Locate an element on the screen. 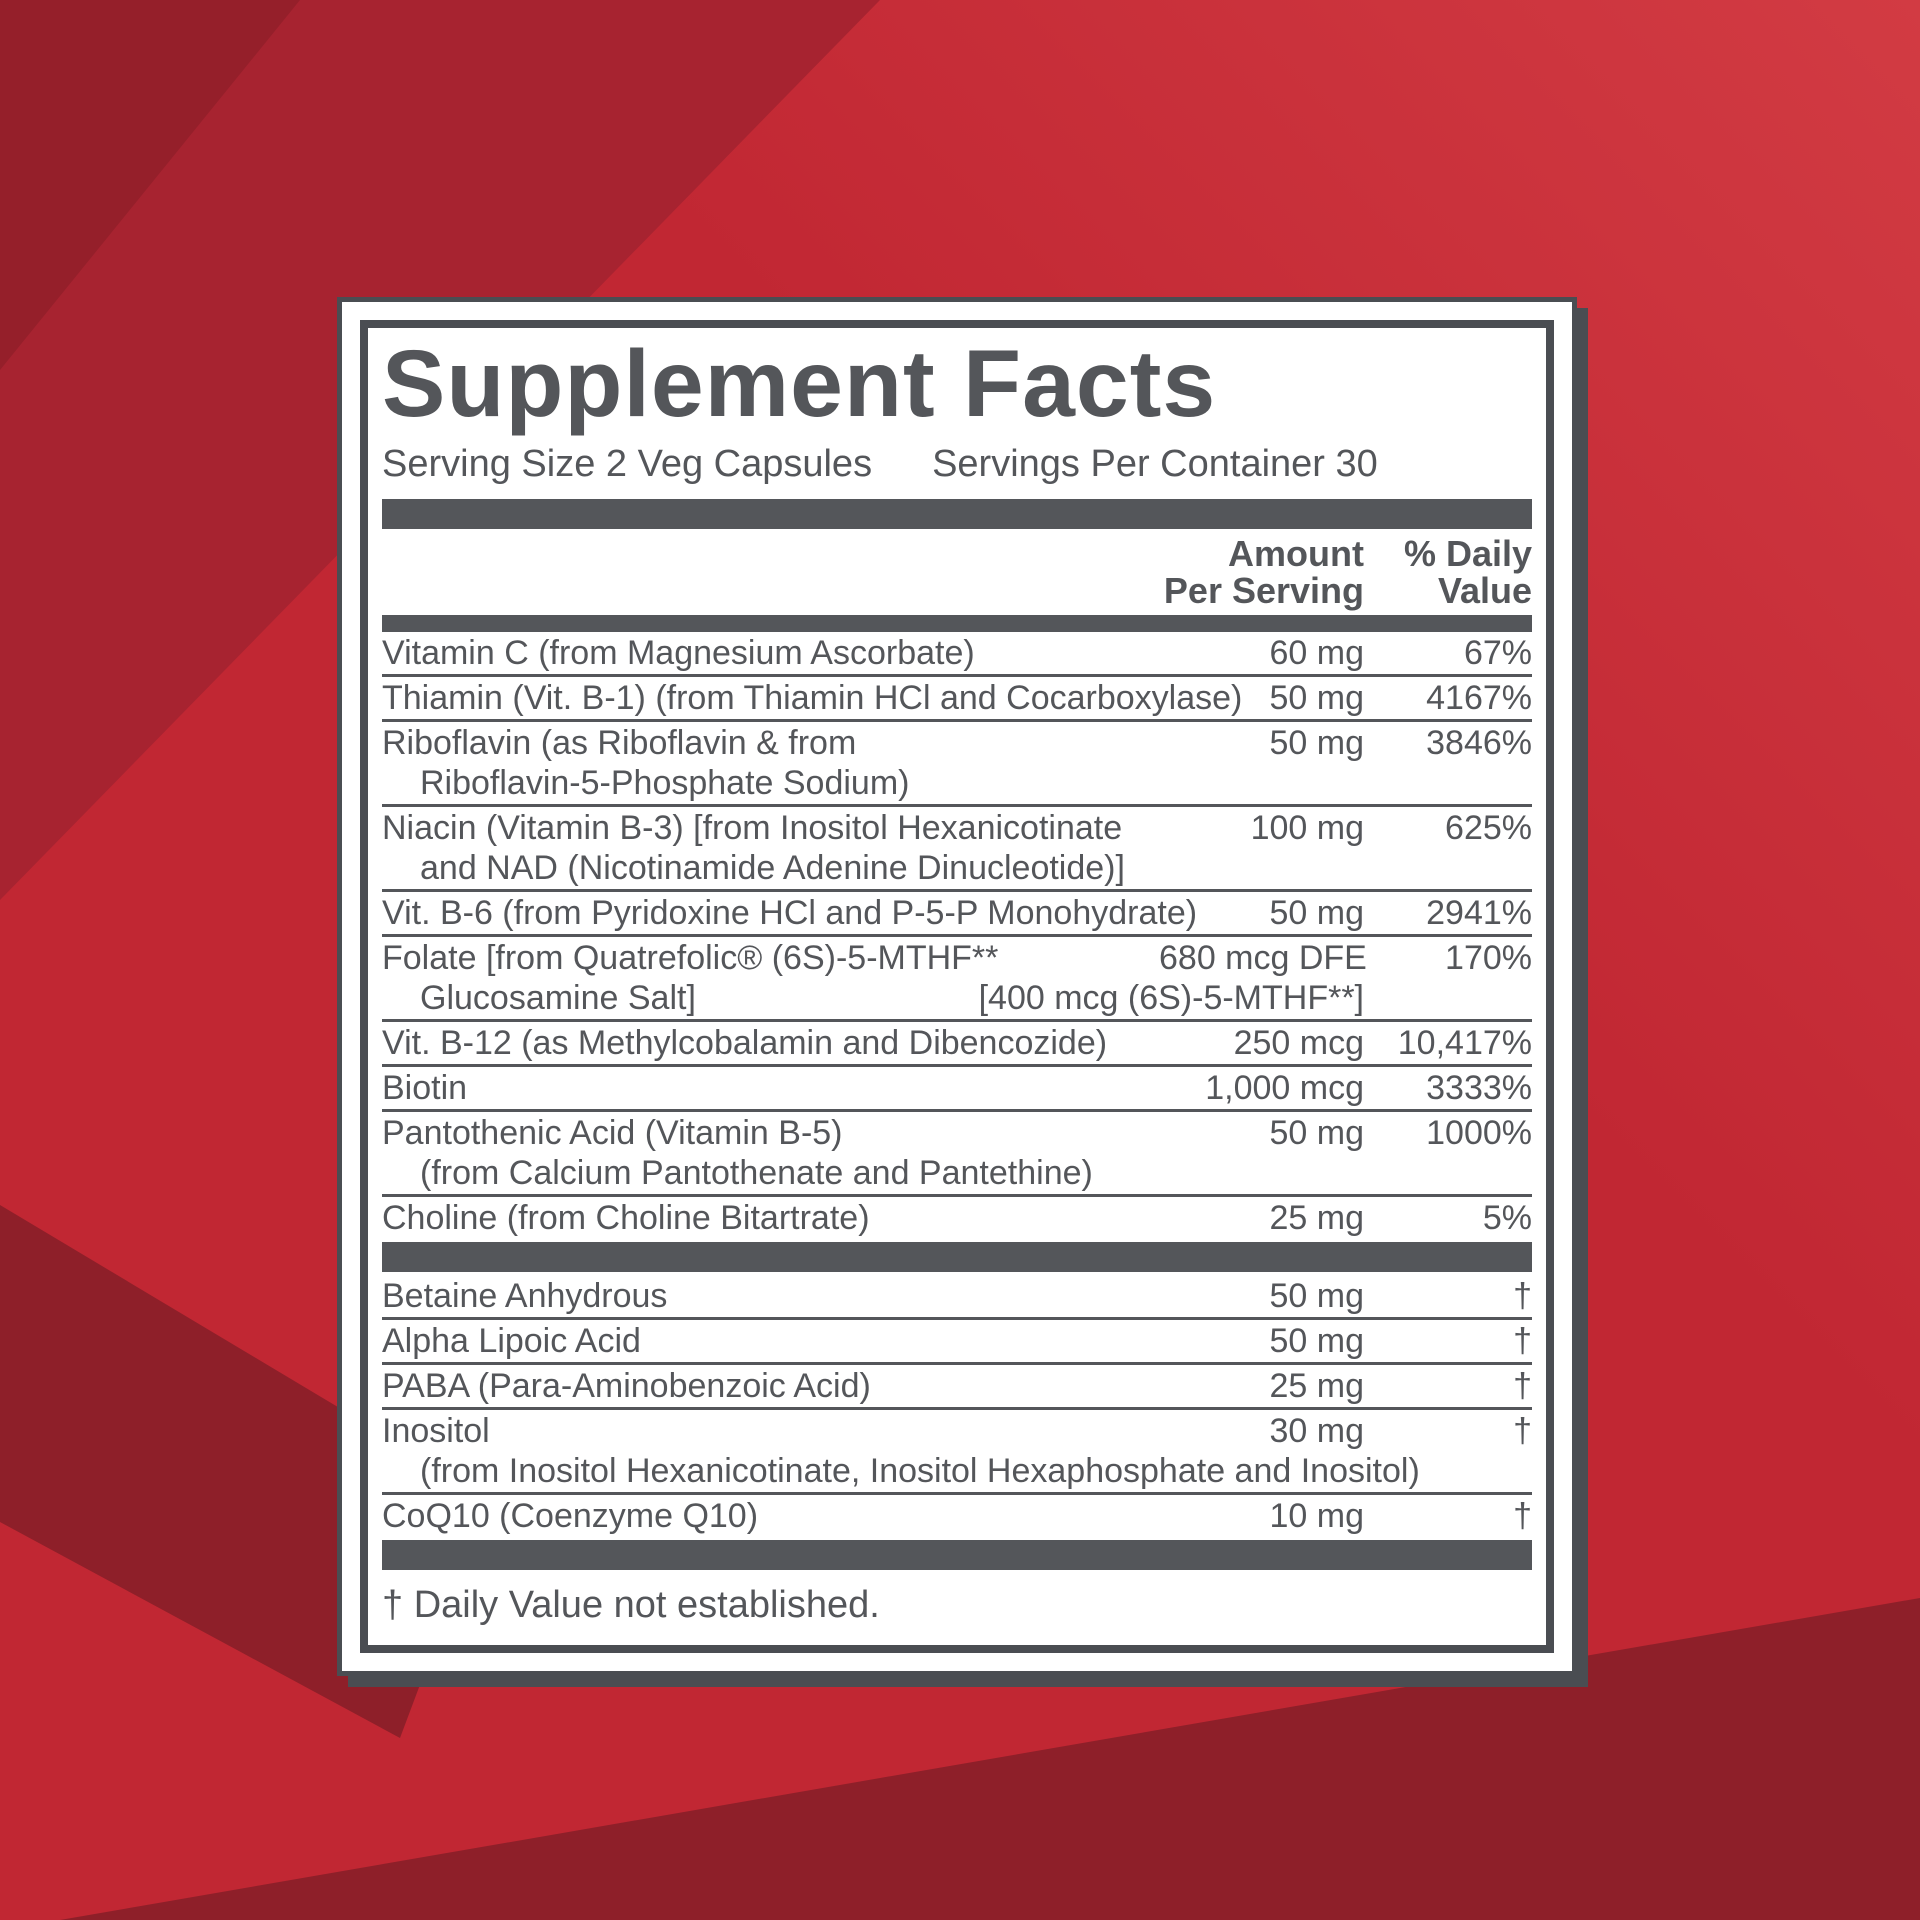 The image size is (1920, 1920). nutrient-amount: 10 mg is located at coordinates (1317, 1516).